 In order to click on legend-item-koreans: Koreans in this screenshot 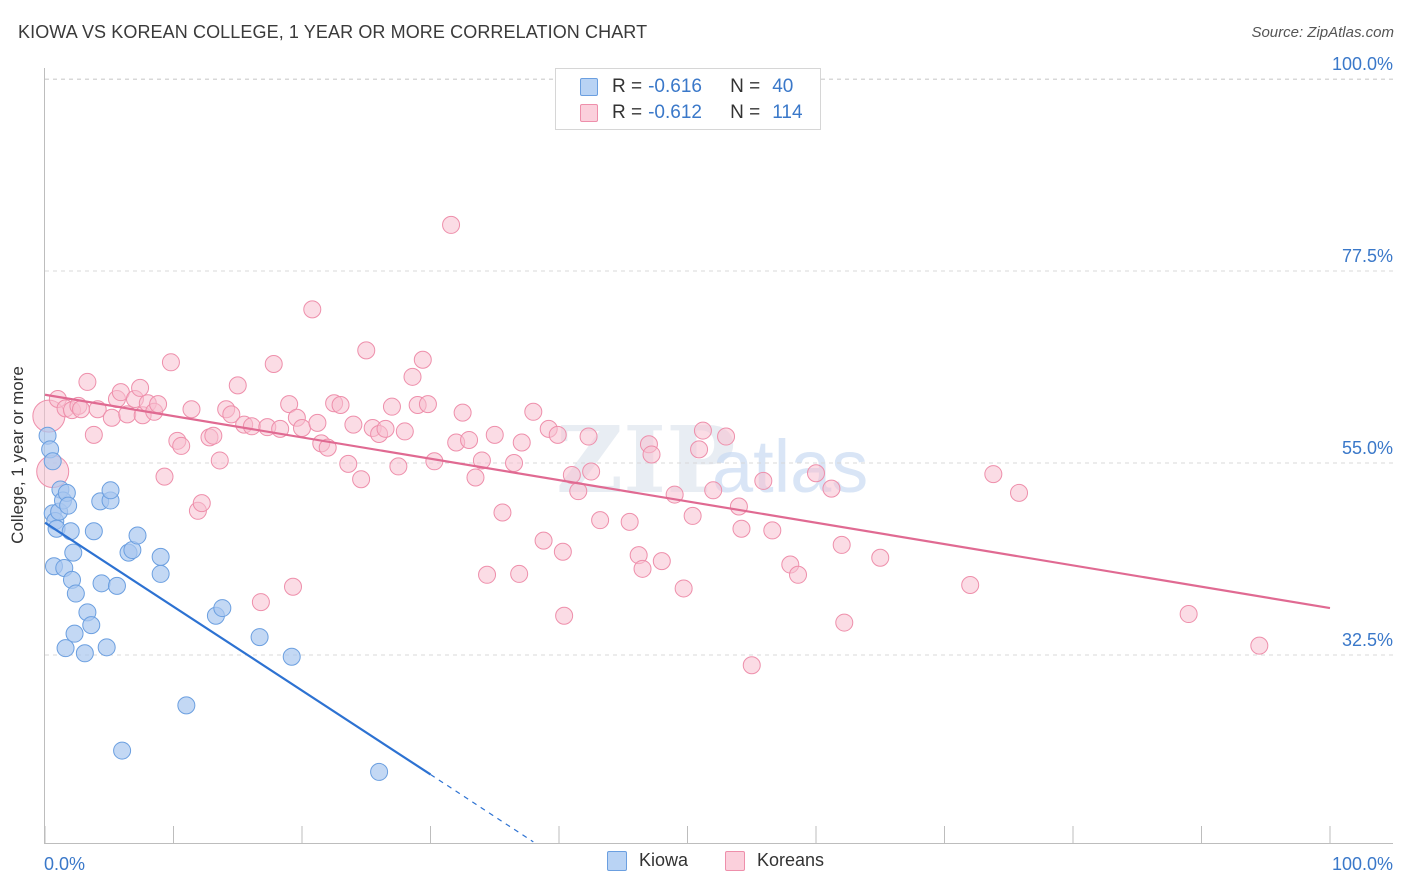, I will do `click(774, 860)`.